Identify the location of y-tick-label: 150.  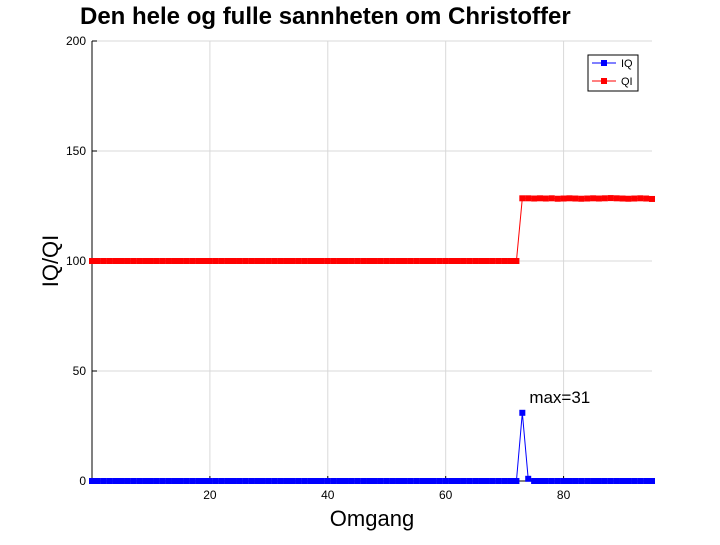
(76, 151).